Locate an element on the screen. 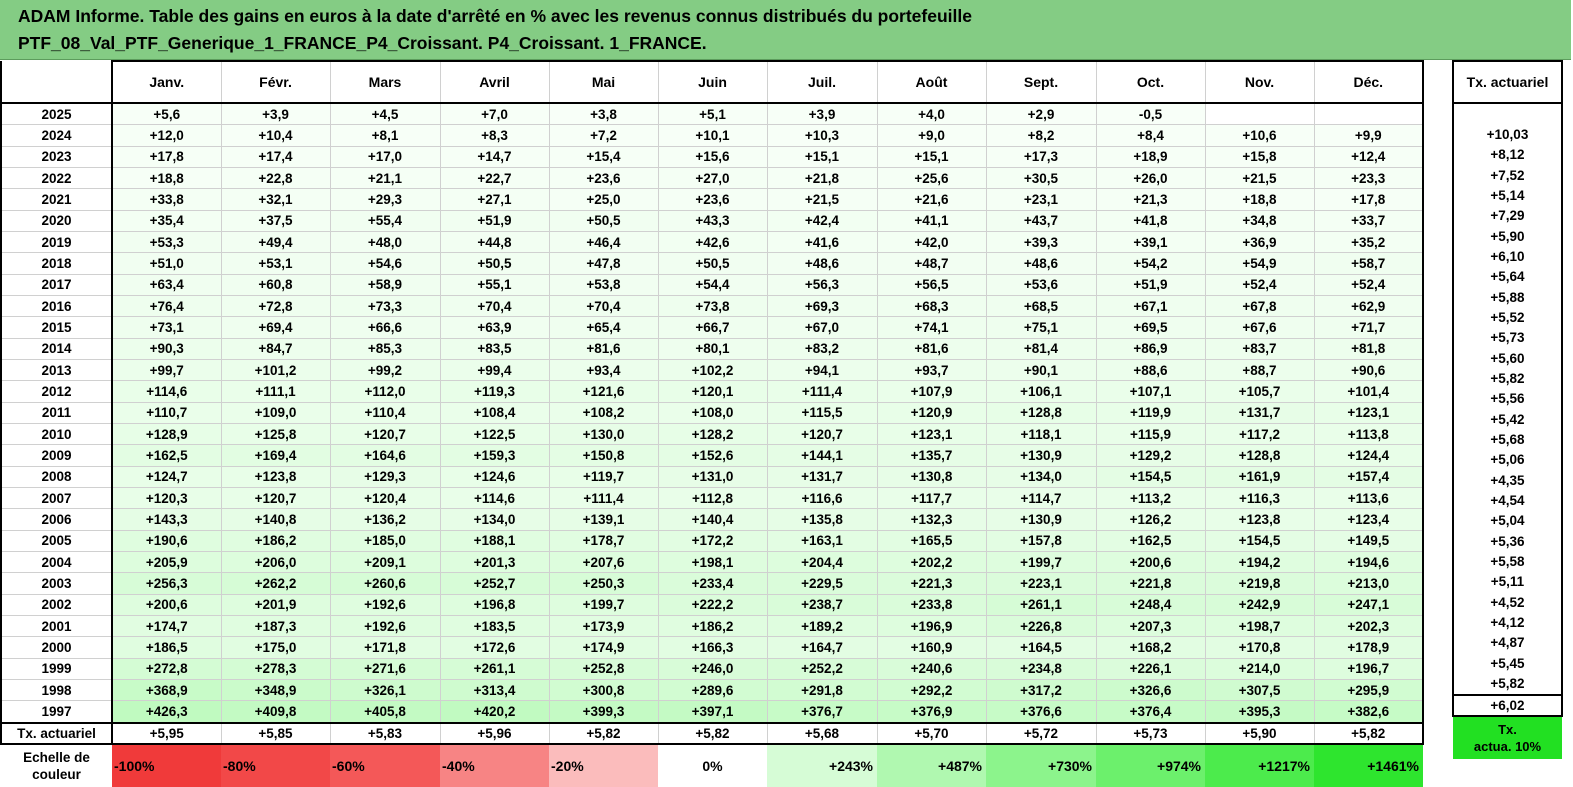 The width and height of the screenshot is (1573, 787). actuarial-rate-value: +5,82 is located at coordinates (603, 733).